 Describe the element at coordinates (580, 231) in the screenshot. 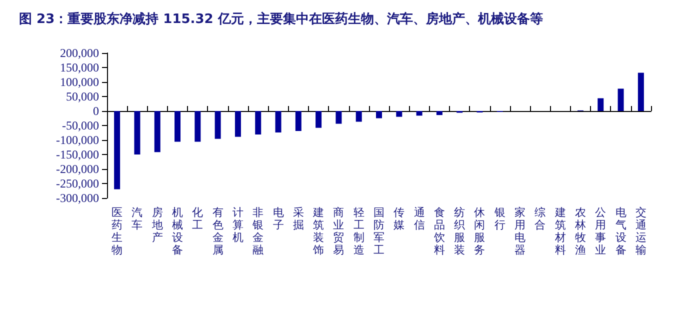

I see `x-tick-label: 农林牧渔` at that location.